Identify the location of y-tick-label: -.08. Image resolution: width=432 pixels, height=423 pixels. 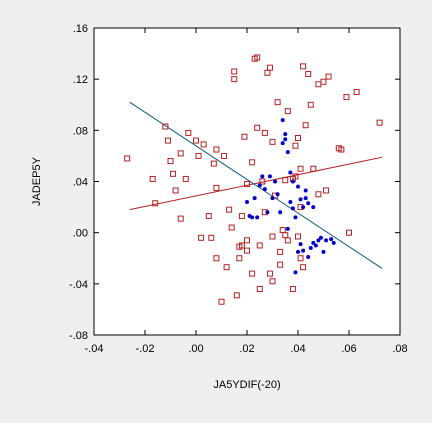
(78, 336).